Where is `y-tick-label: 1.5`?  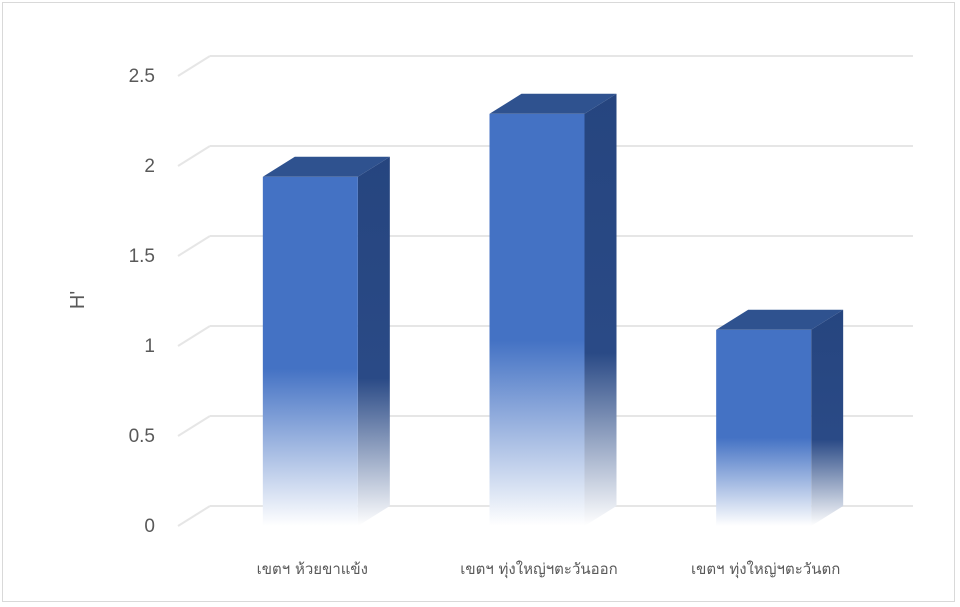
y-tick-label: 1.5 is located at coordinates (142, 256).